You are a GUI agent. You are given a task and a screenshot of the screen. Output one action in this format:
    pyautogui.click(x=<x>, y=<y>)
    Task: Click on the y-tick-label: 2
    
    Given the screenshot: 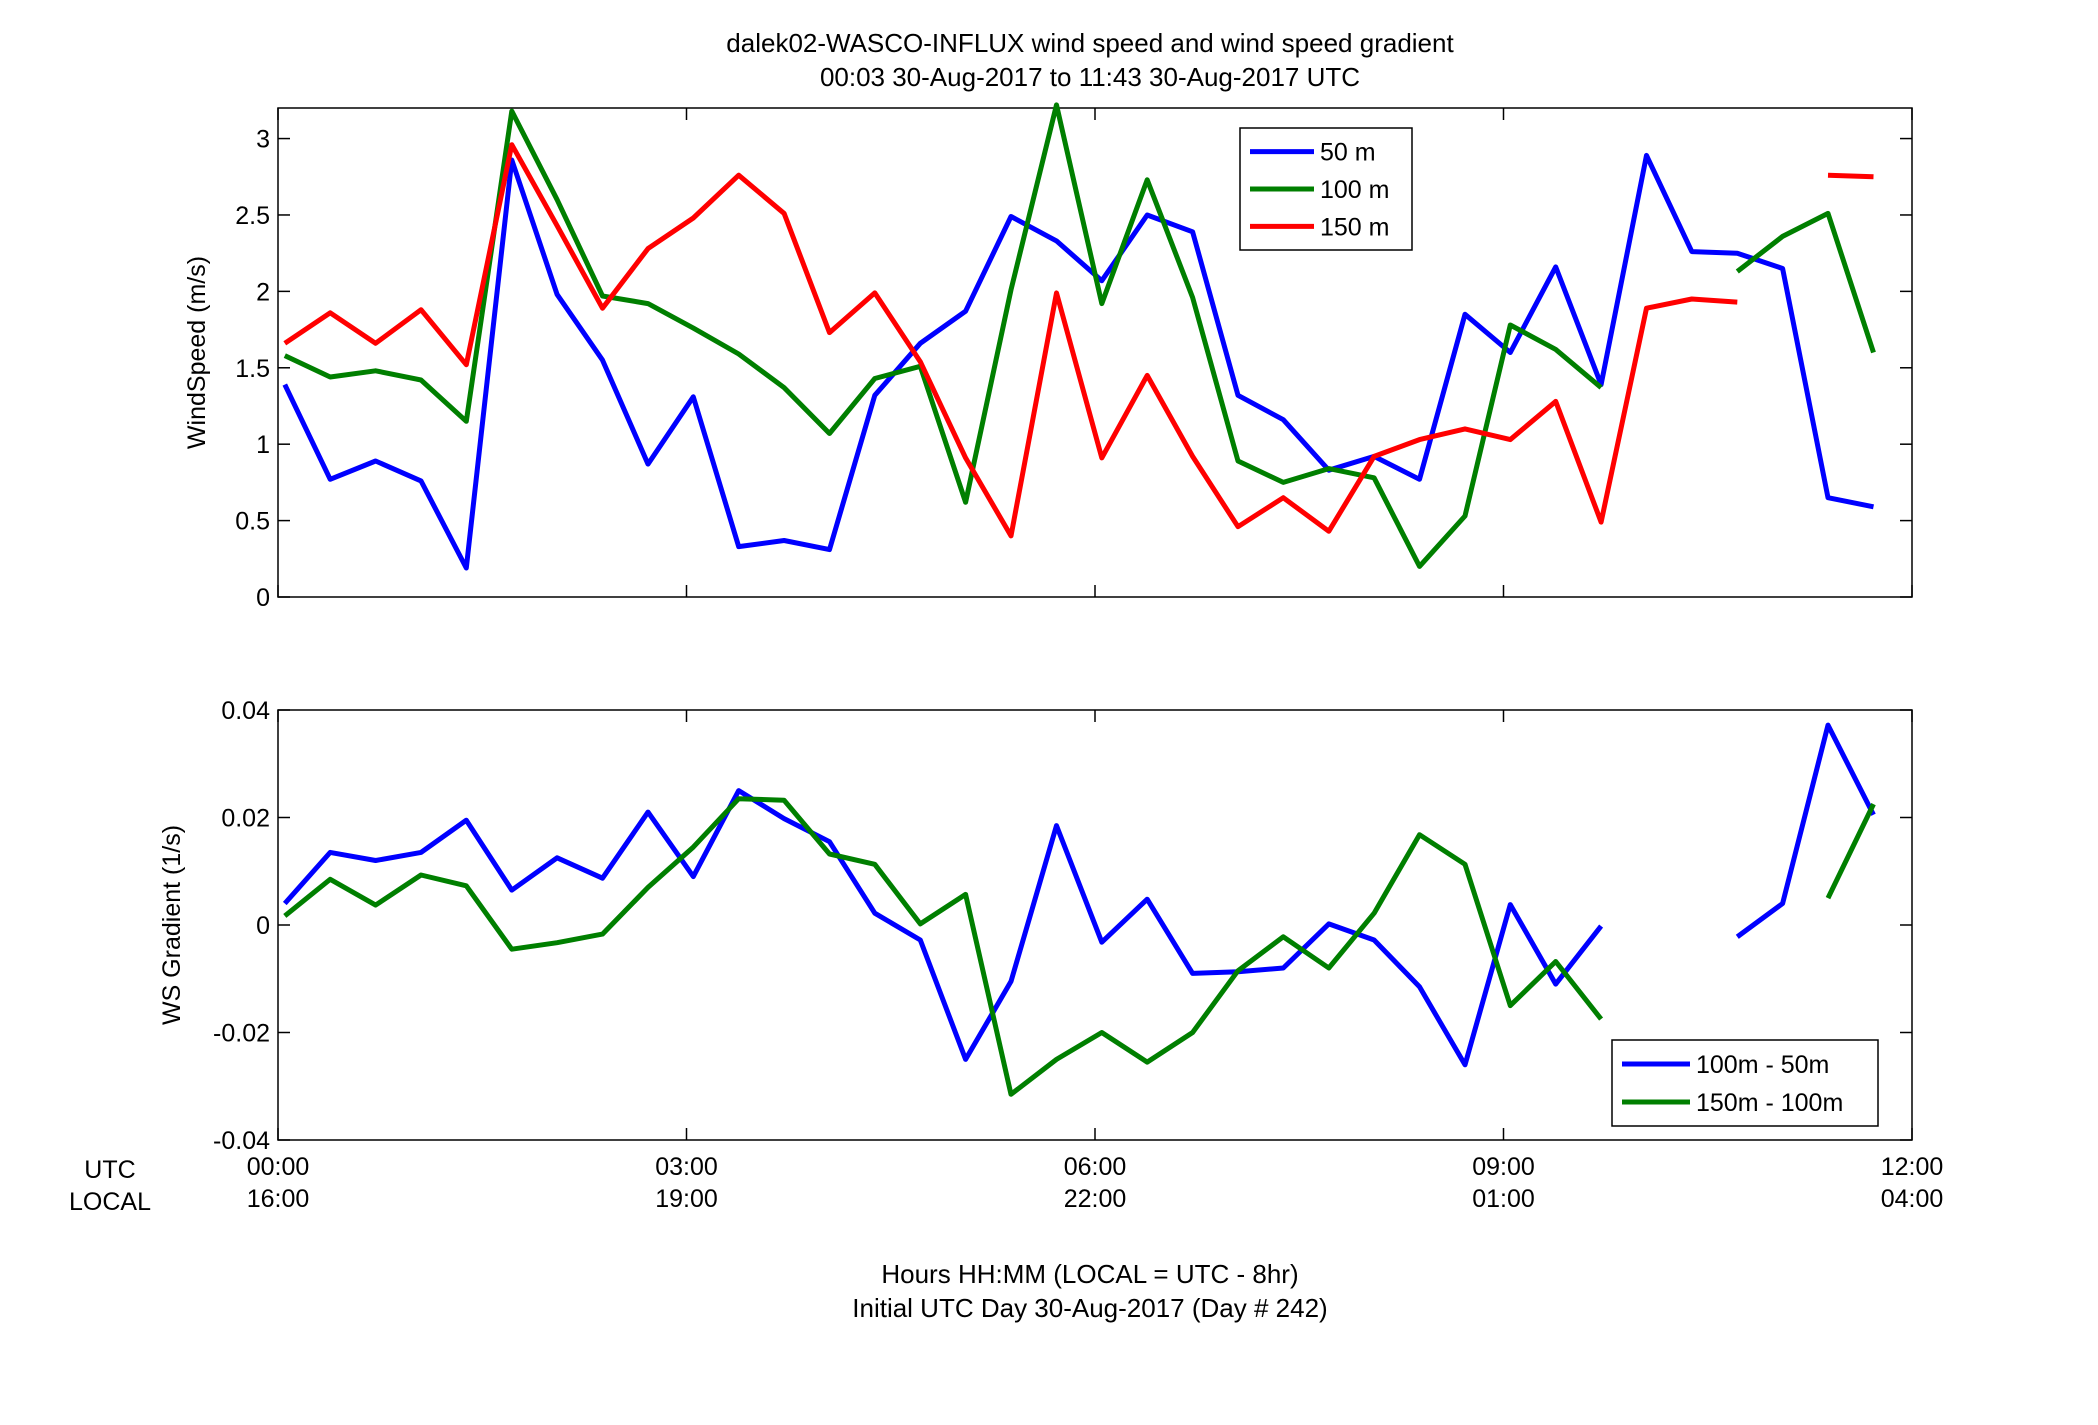 What is the action you would take?
    pyautogui.click(x=263, y=292)
    